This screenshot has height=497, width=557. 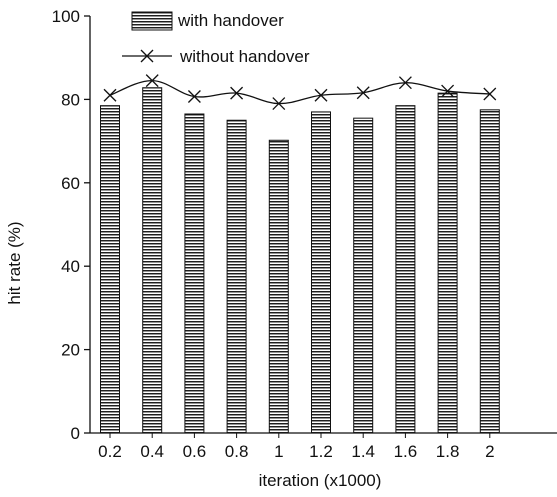 I want to click on y-tick-label: 0, so click(x=75, y=433).